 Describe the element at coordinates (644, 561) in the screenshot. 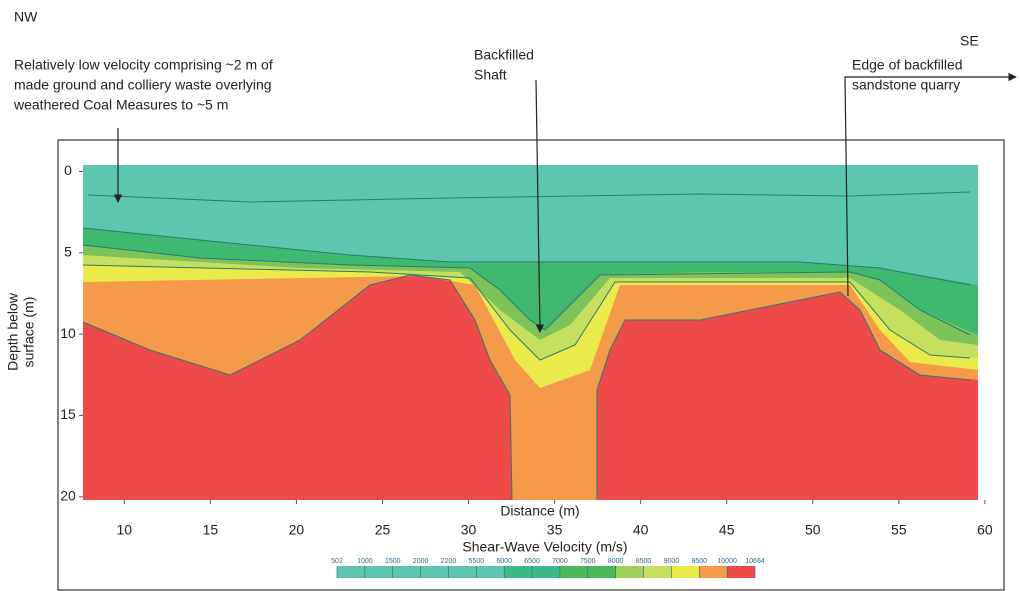

I see `colorbar-tick-label: 8500` at that location.